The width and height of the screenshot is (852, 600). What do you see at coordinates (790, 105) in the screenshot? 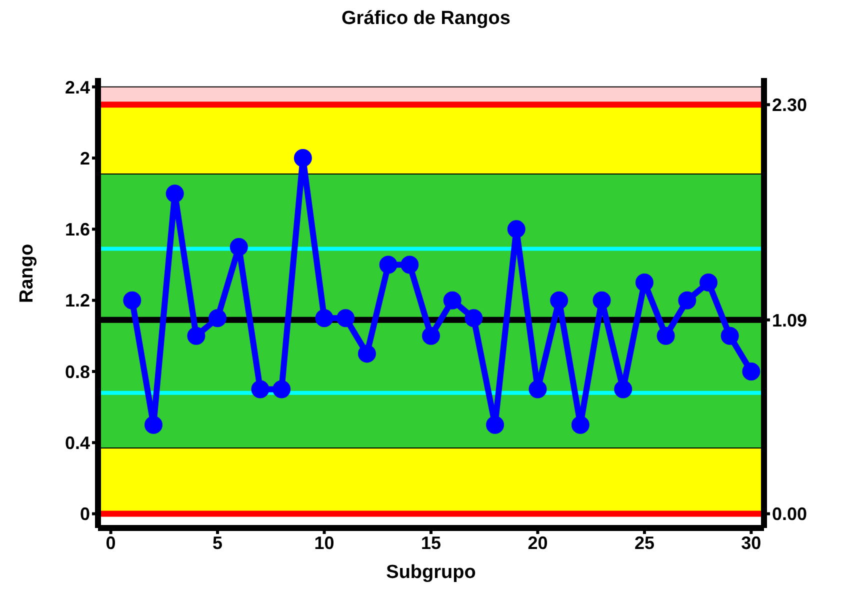
I see `y2-tick-label: 2.30` at bounding box center [790, 105].